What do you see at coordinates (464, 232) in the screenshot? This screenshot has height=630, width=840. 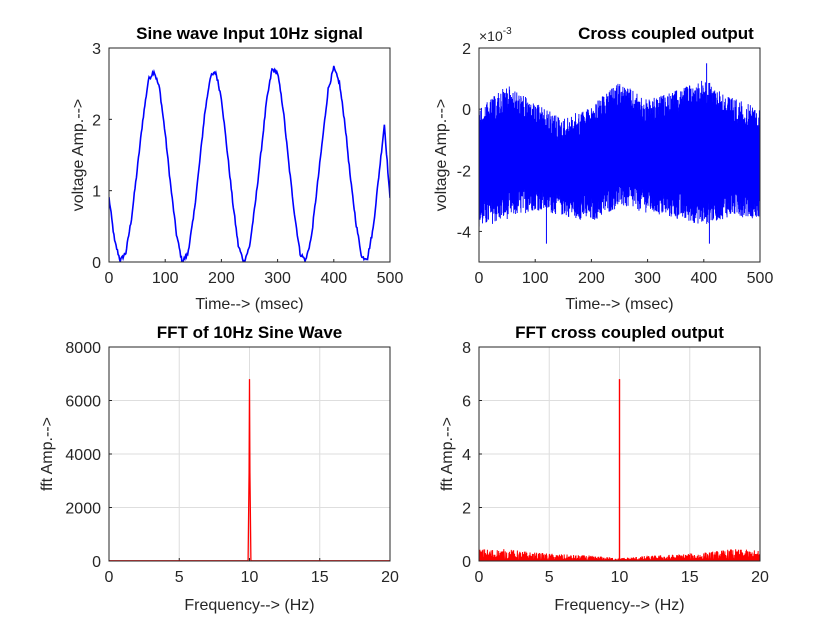 I see `y-tick-label: -4` at bounding box center [464, 232].